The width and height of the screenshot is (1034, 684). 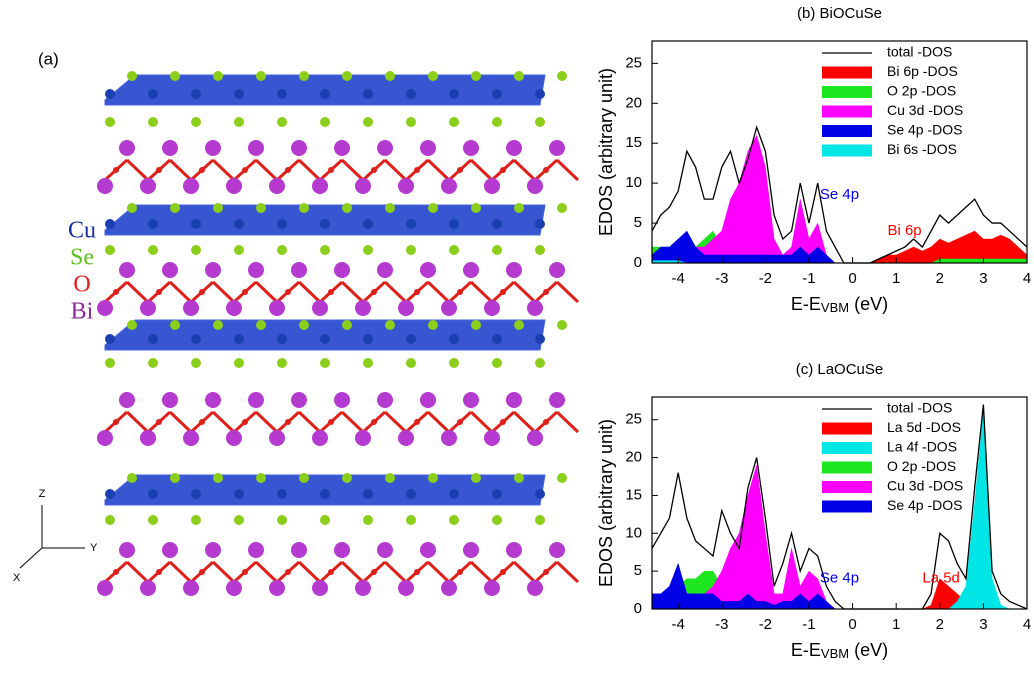 What do you see at coordinates (82, 312) in the screenshot?
I see `atom-label: Bi` at bounding box center [82, 312].